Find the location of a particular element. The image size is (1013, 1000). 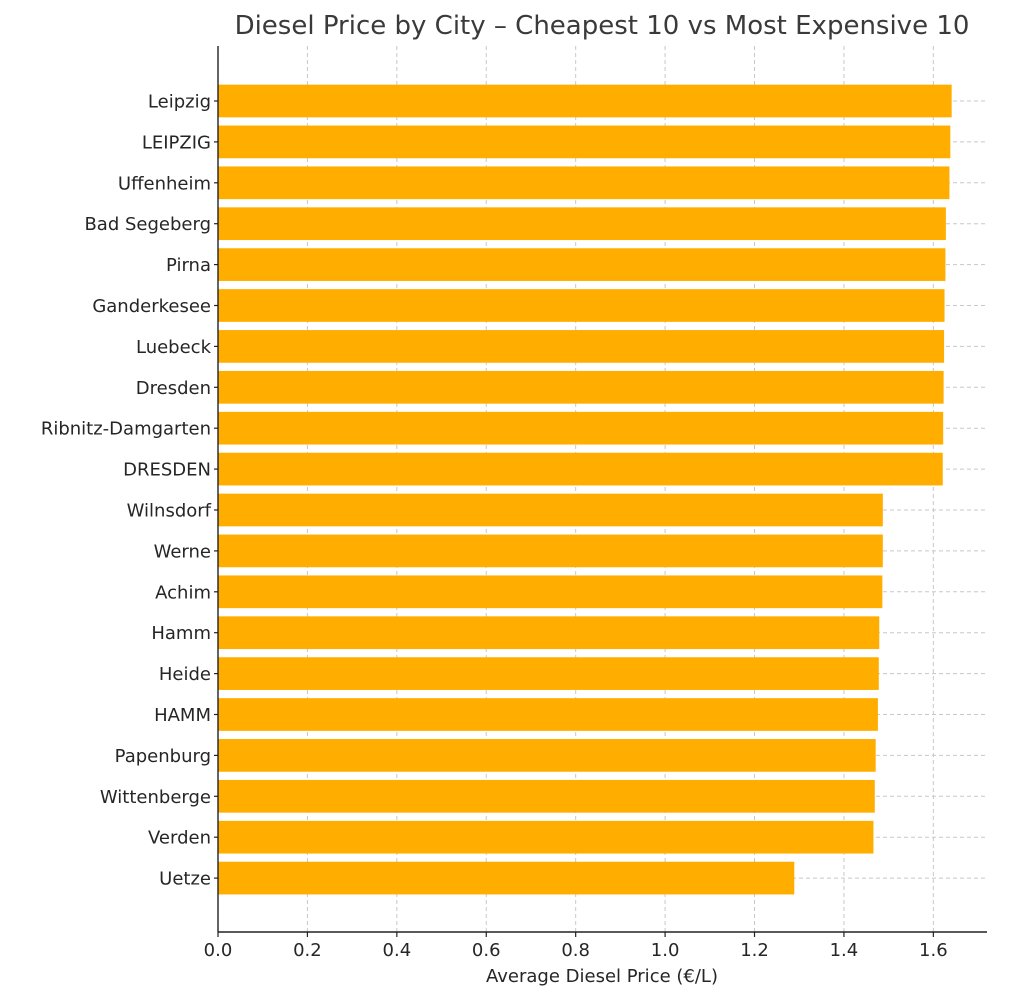

bar-werne is located at coordinates (550, 551).